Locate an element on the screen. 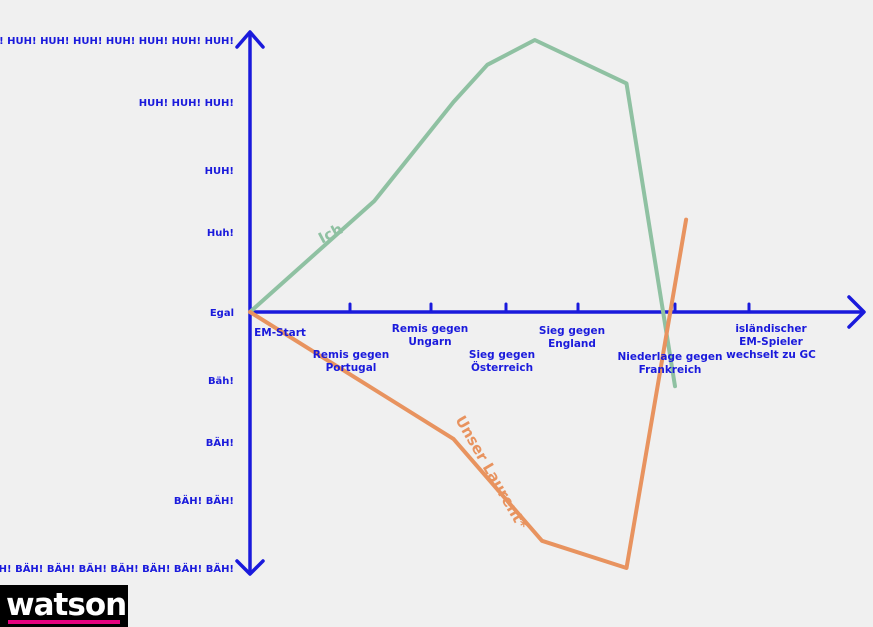 The image size is (873, 627). series-name-label: Ich is located at coordinates (330, 234).